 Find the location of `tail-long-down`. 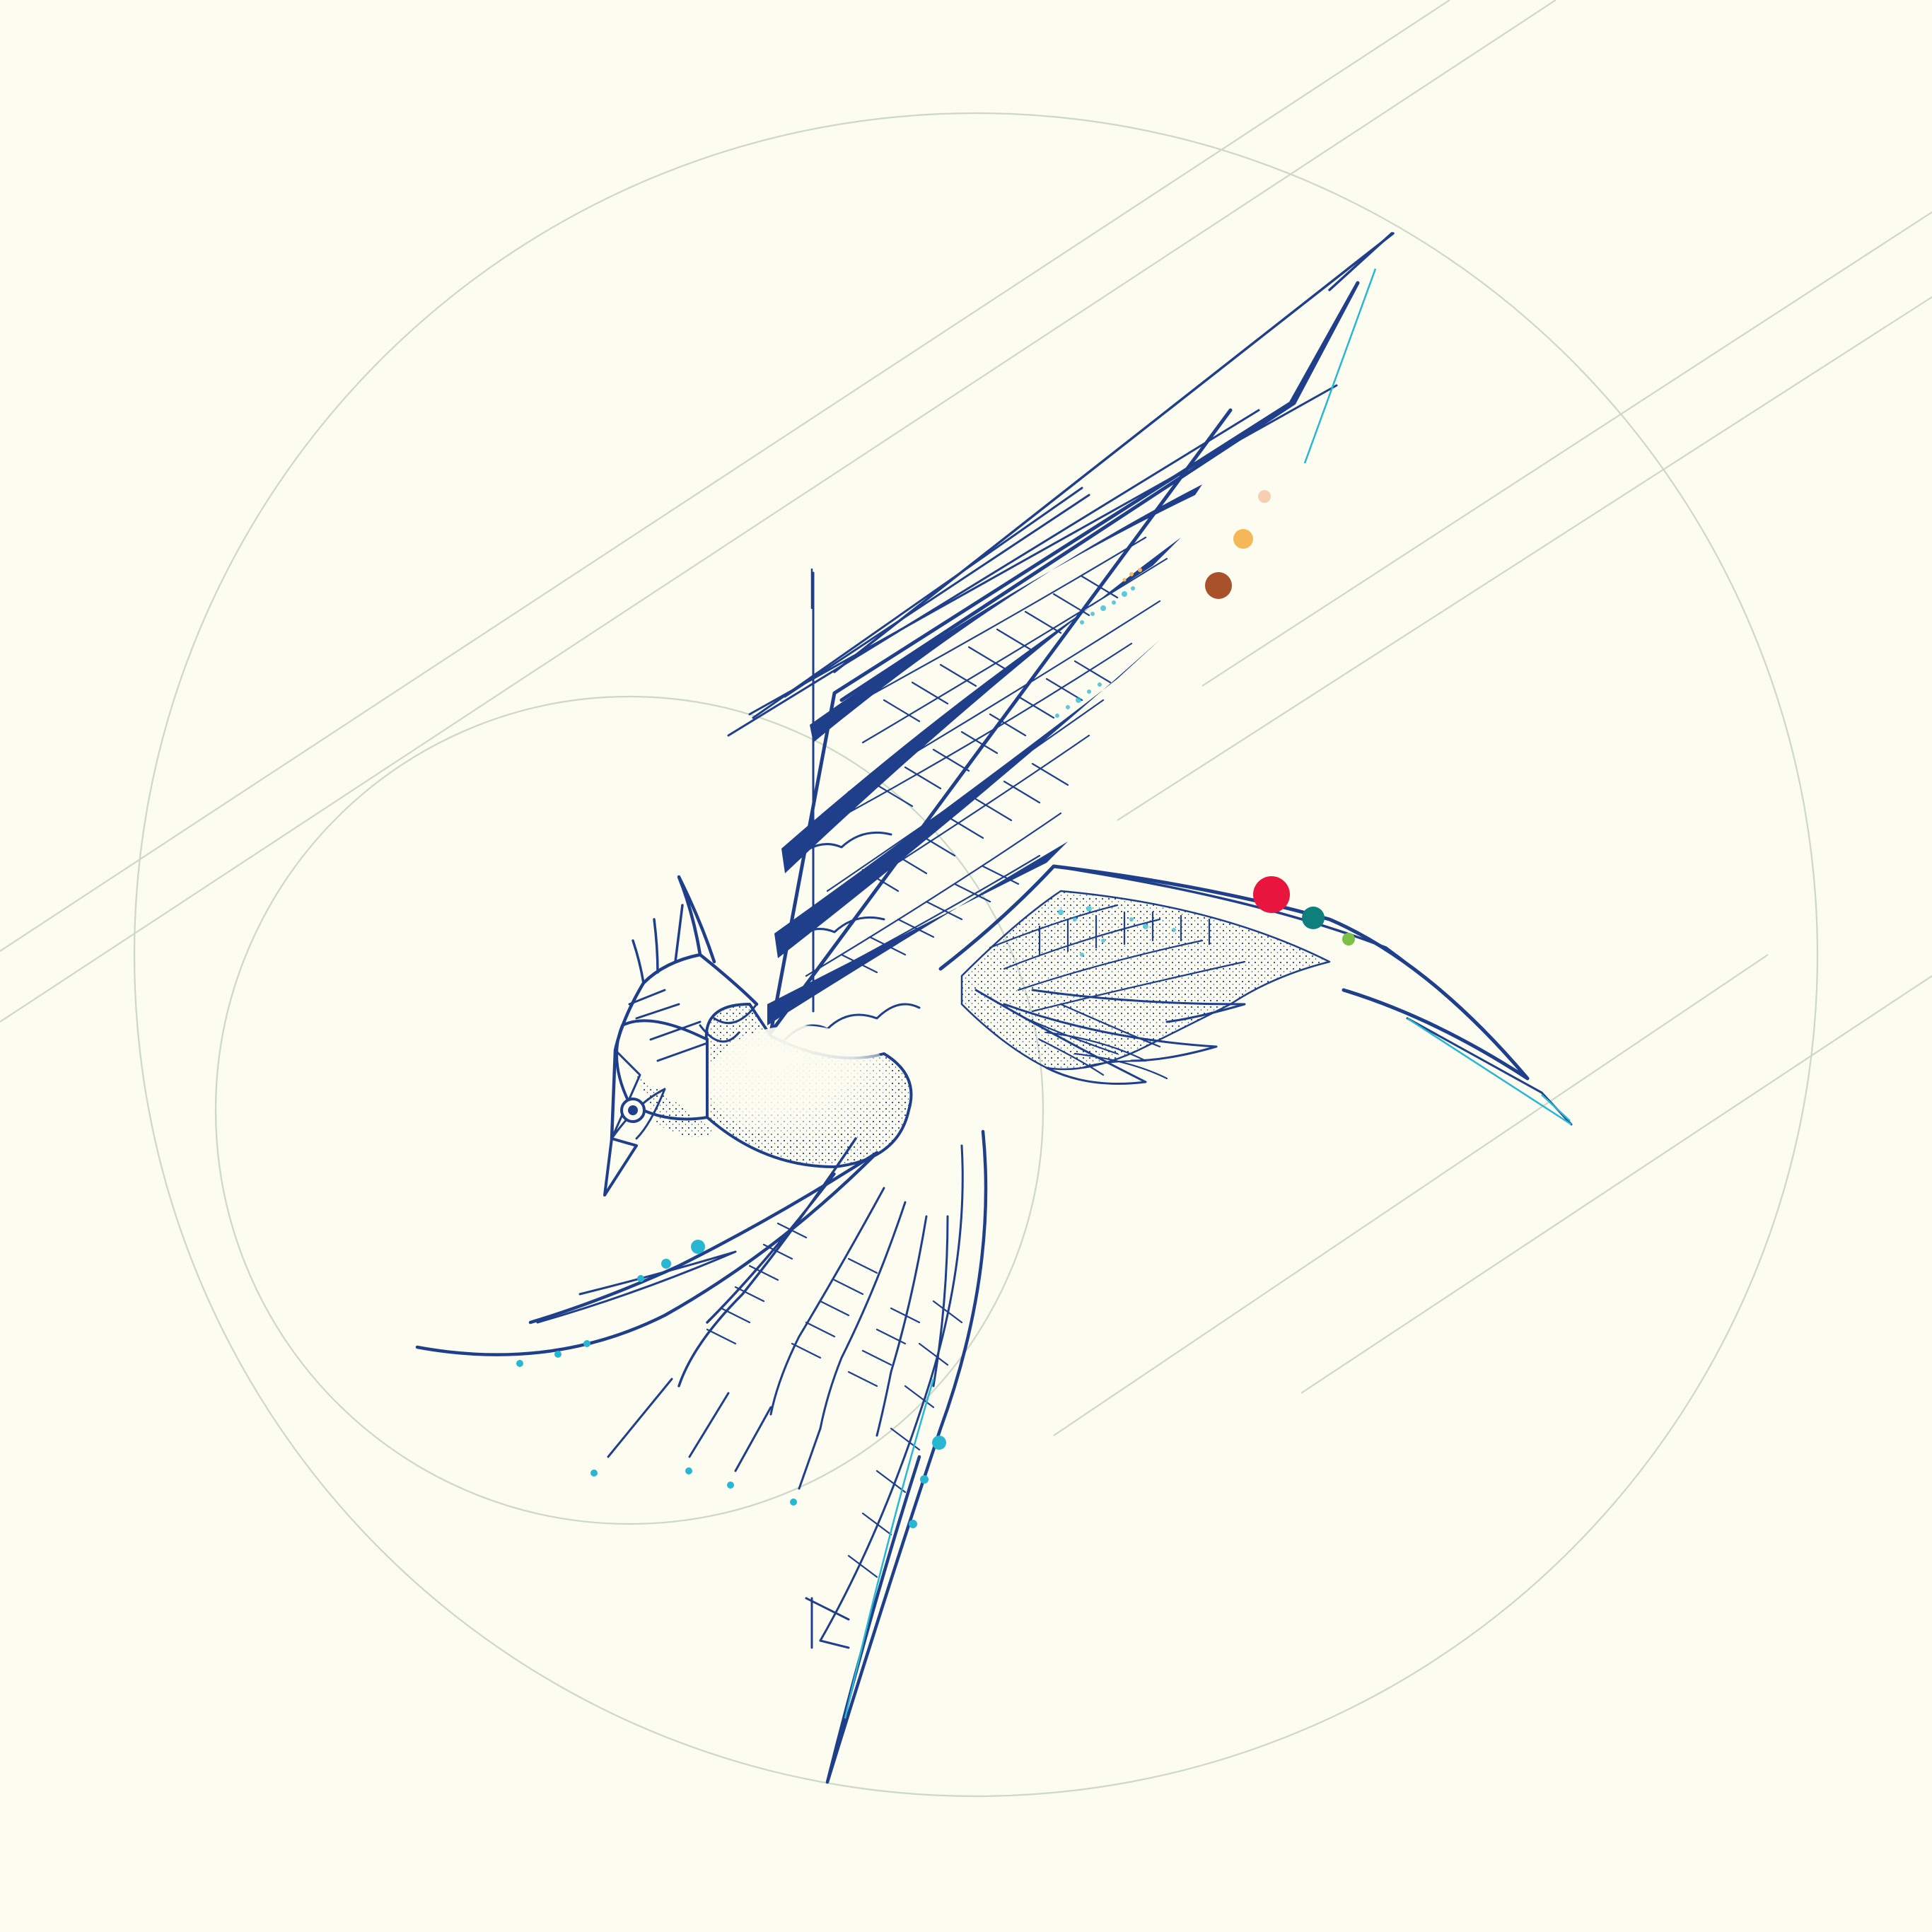

tail-long-down is located at coordinates (906, 1456).